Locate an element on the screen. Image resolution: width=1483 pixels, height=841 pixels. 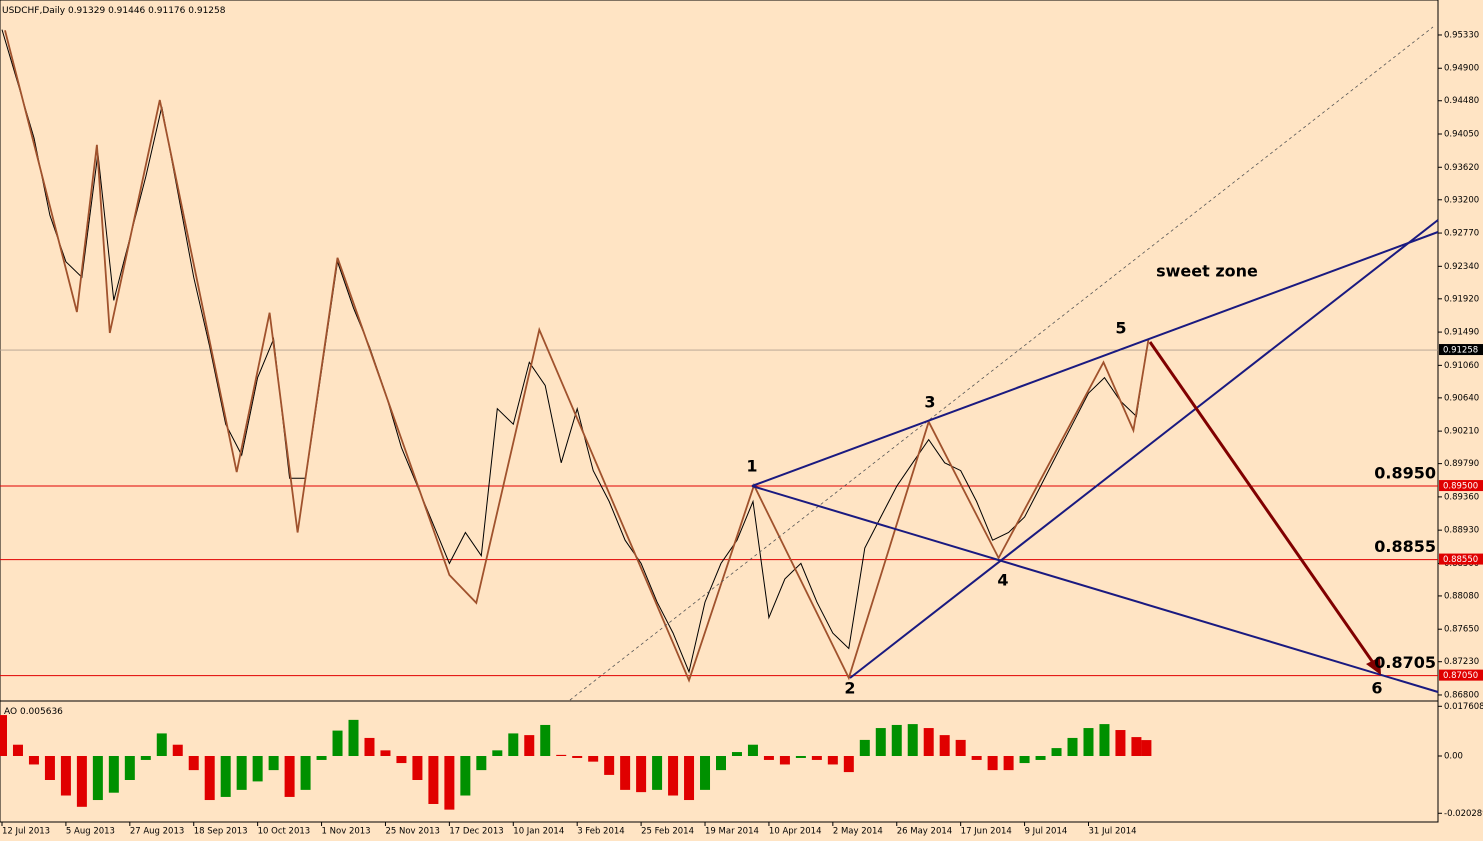
y-tick-label: 0.91920 is located at coordinates (1461, 299).